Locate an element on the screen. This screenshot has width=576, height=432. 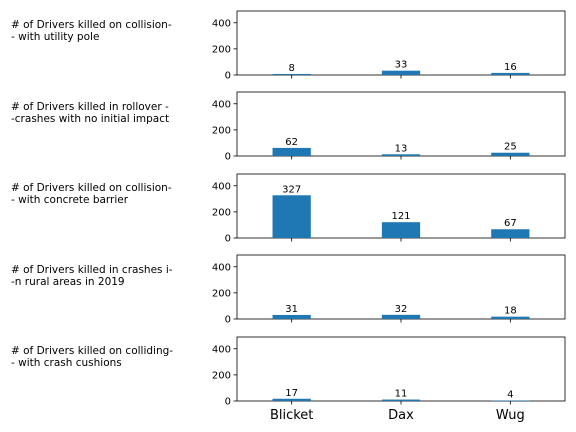
bar-5-wug is located at coordinates (510, 400).